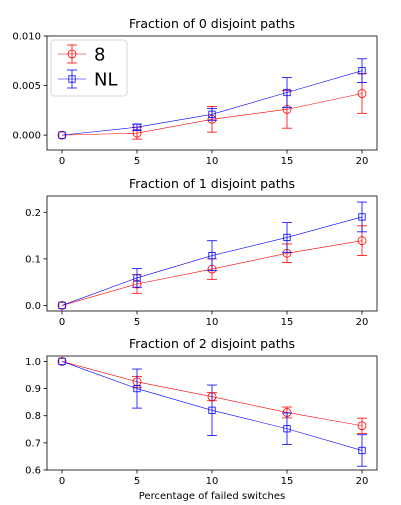 This screenshot has width=401, height=505. I want to click on series-nl, so click(212, 98).